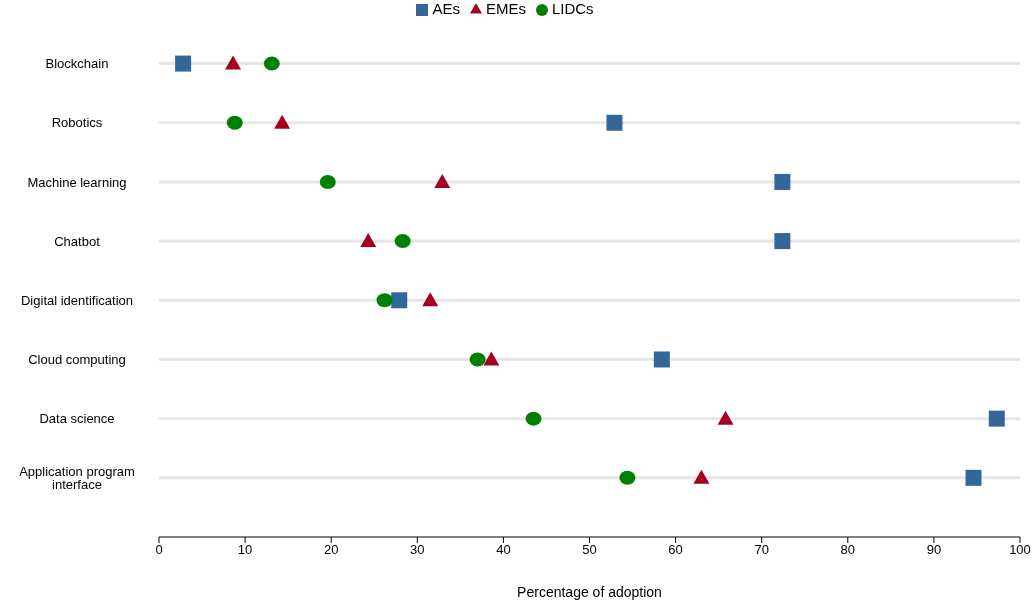  What do you see at coordinates (417, 550) in the screenshot?
I see `x-tick-label: 30` at bounding box center [417, 550].